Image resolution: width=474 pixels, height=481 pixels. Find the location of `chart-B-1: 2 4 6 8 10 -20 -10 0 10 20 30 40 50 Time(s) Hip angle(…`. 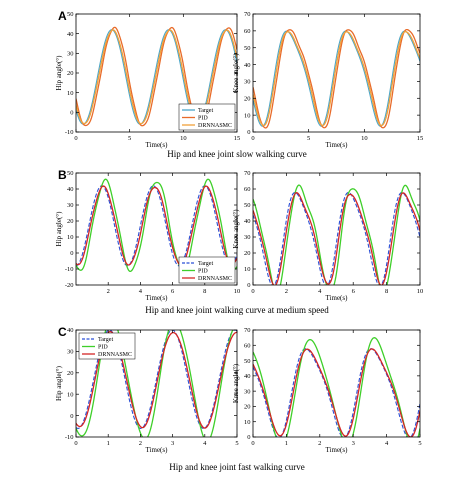

chart-B-1: 2 4 6 8 10 -20 -10 0 10 20 30 40 50 Time(s) Hip angle(… is located at coordinates (147, 236).